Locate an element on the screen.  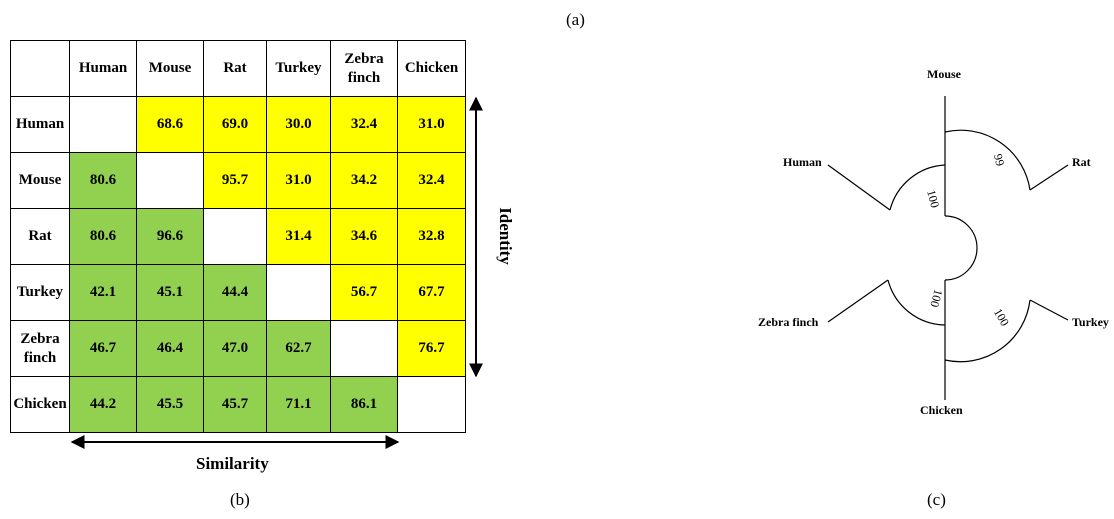
identity-cell: 68.6 is located at coordinates (170, 124).